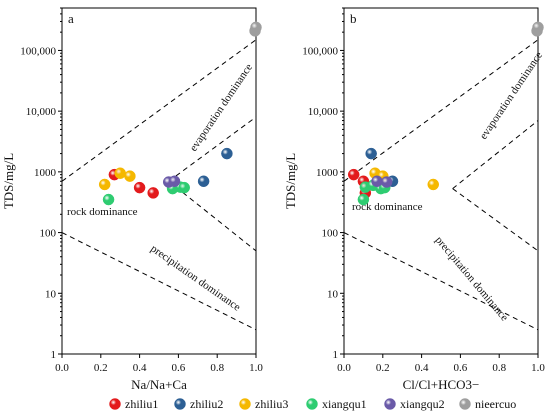 The image size is (550, 415). Describe the element at coordinates (465, 404) in the screenshot. I see `legend-marker-nieercuo` at that location.